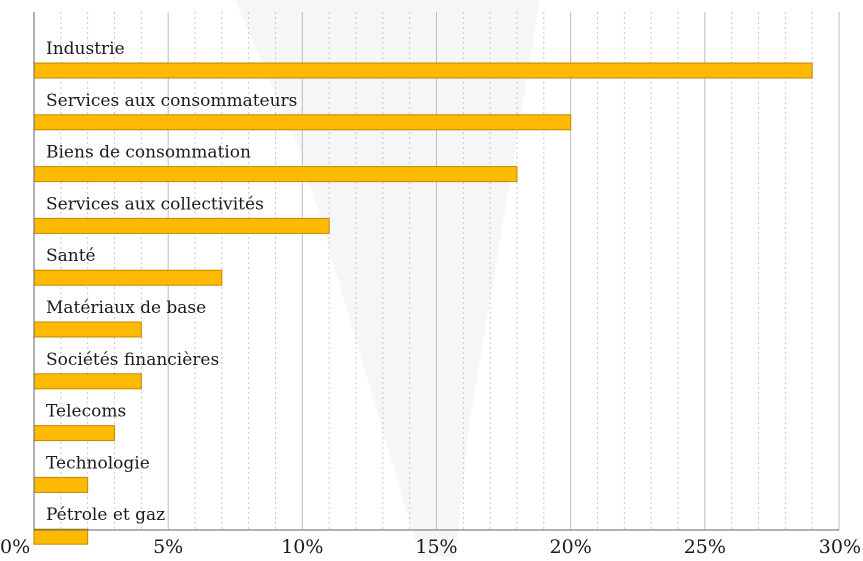 Image resolution: width=863 pixels, height=561 pixels. Describe the element at coordinates (132, 360) in the screenshot. I see `category-label: Sociétés financières` at that location.